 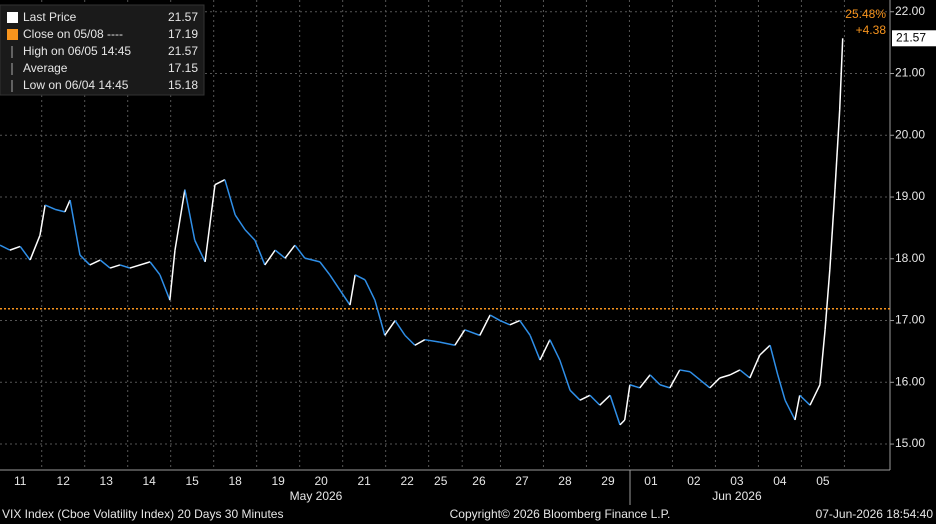 I want to click on y-tick-label: 18.00, so click(x=910, y=258).